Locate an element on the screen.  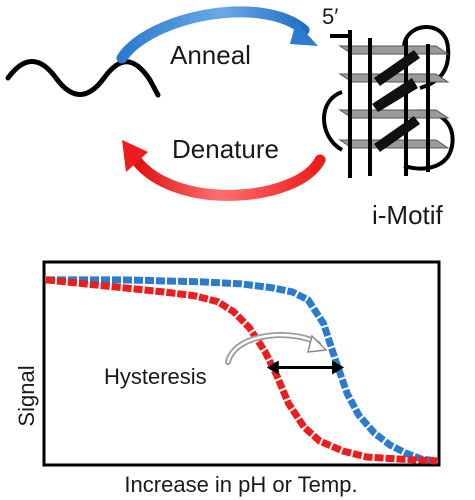
vertical-strands is located at coordinates (389, 104).